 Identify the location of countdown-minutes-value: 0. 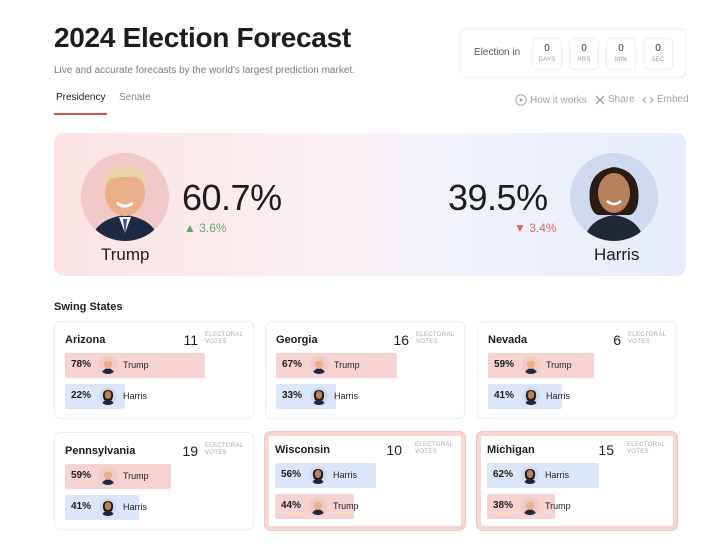
(621, 48).